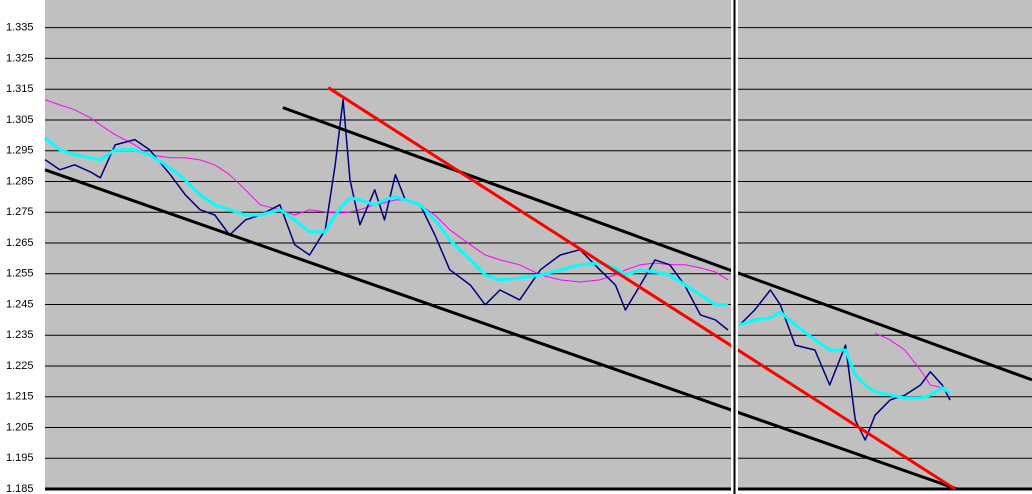 This screenshot has width=1032, height=494. What do you see at coordinates (20, 243) in the screenshot?
I see `y-tick-label: 1.265` at bounding box center [20, 243].